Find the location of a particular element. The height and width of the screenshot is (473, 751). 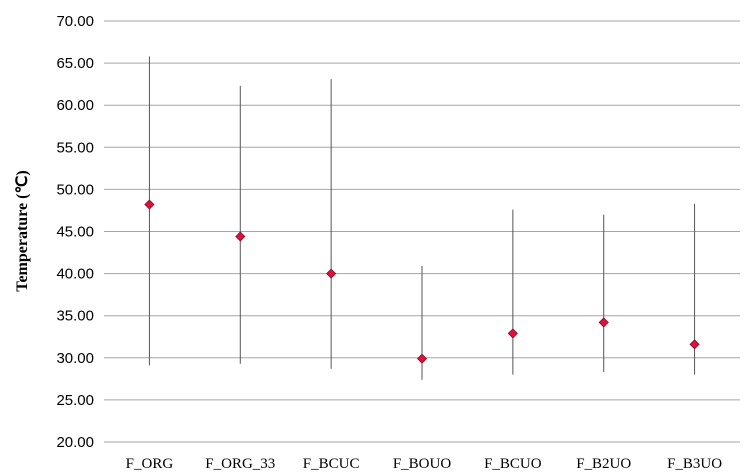

y-tick-label: 20.00 is located at coordinates (75, 442).